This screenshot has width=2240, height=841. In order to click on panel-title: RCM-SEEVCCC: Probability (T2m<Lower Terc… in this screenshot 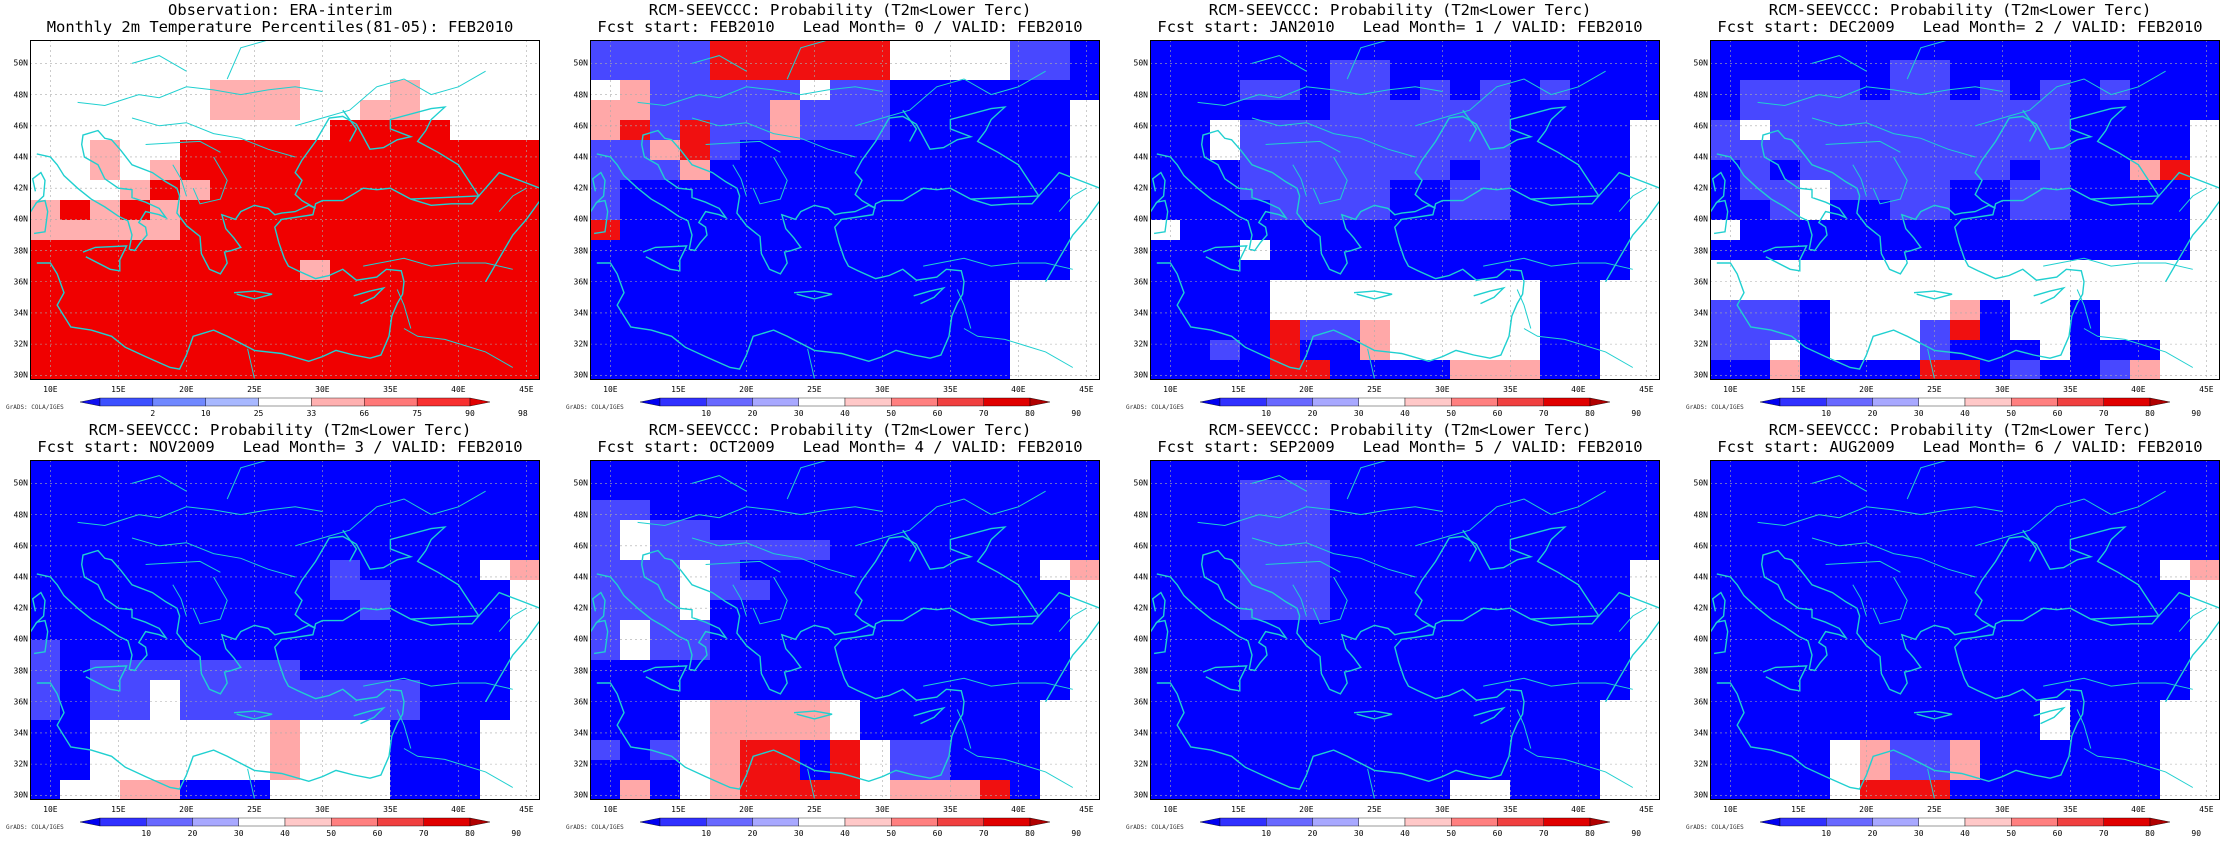, I will do `click(1400, 430)`.